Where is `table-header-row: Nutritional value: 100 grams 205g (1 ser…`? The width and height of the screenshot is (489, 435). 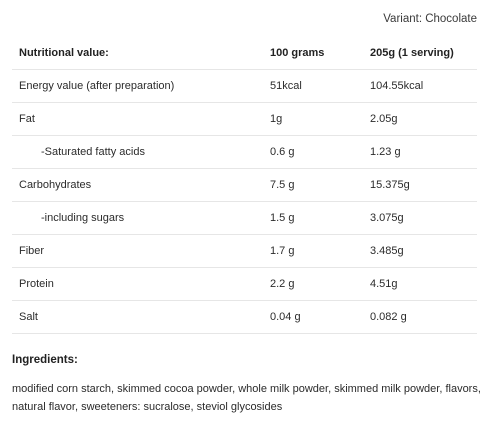 table-header-row: Nutritional value: 100 grams 205g (1 ser… is located at coordinates (244, 53).